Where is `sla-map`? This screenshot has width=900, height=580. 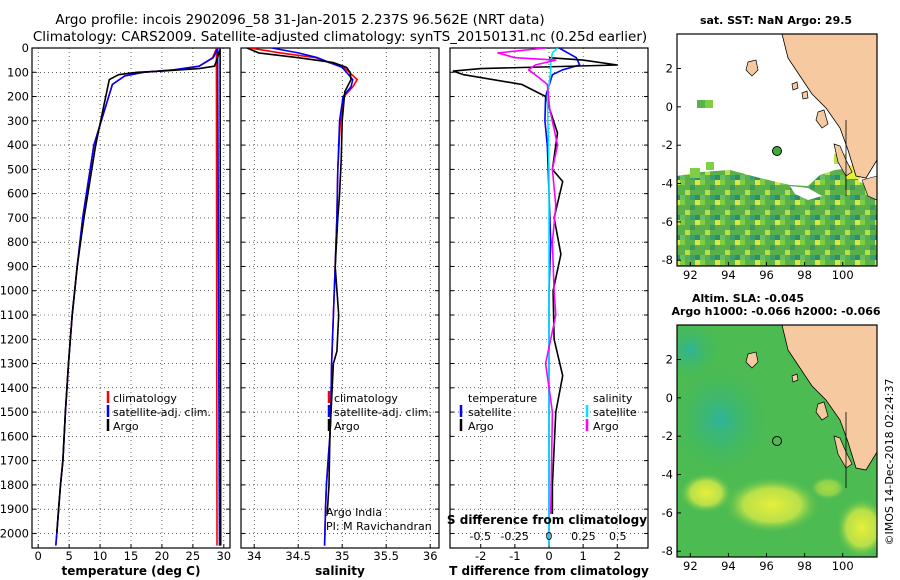
sla-map is located at coordinates (777, 441).